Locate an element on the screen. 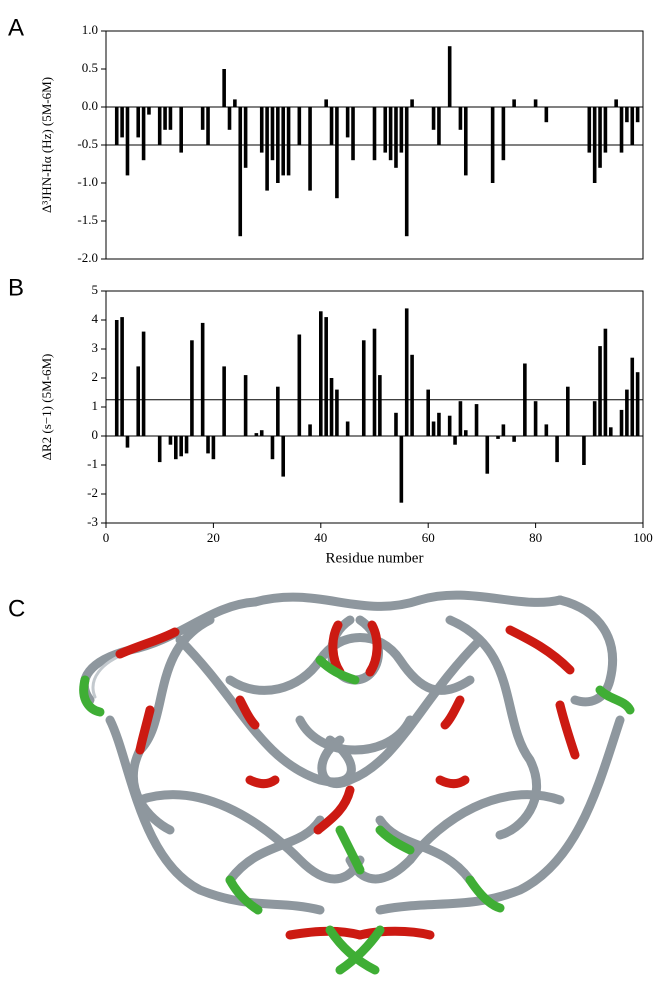  x-tick-label: 80 is located at coordinates (535, 537).